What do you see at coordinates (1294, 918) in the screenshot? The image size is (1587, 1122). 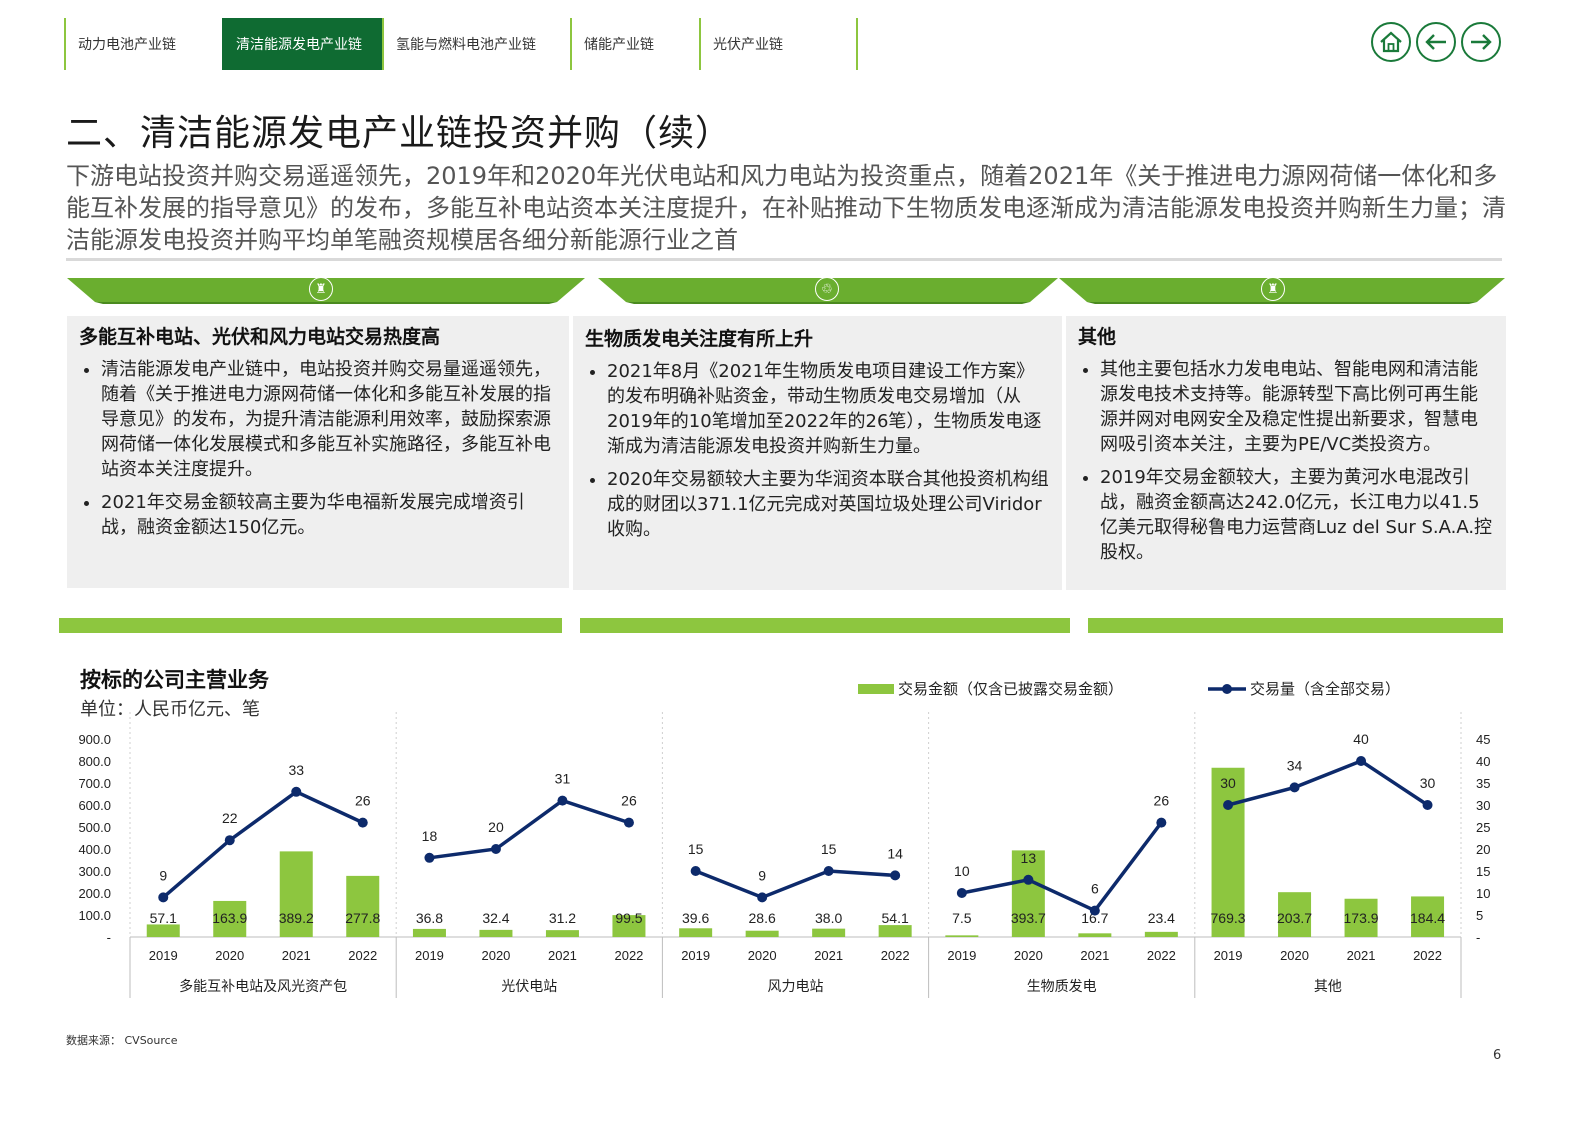 I see `bar-value-label: 203.7` at bounding box center [1294, 918].